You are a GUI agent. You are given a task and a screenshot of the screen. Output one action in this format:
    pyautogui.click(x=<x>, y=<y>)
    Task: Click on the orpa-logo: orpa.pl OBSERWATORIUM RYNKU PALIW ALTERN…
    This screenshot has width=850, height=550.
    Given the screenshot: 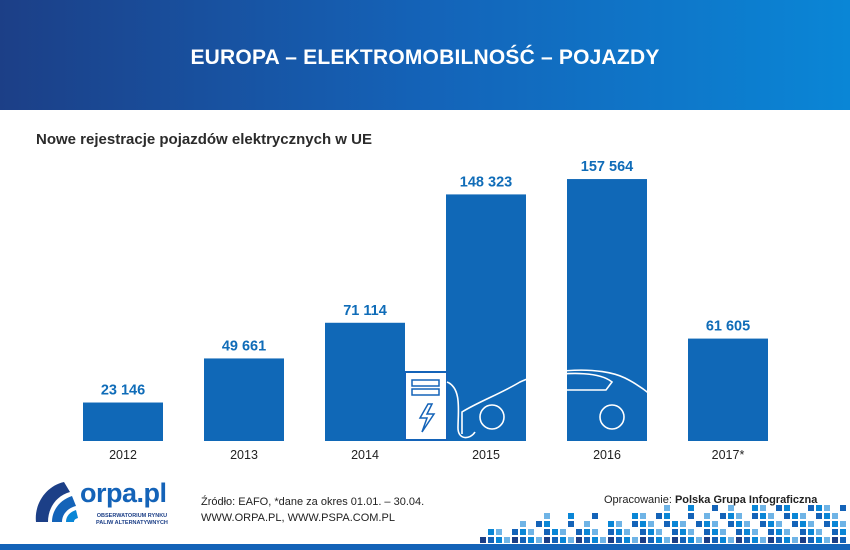 What is the action you would take?
    pyautogui.click(x=115, y=506)
    